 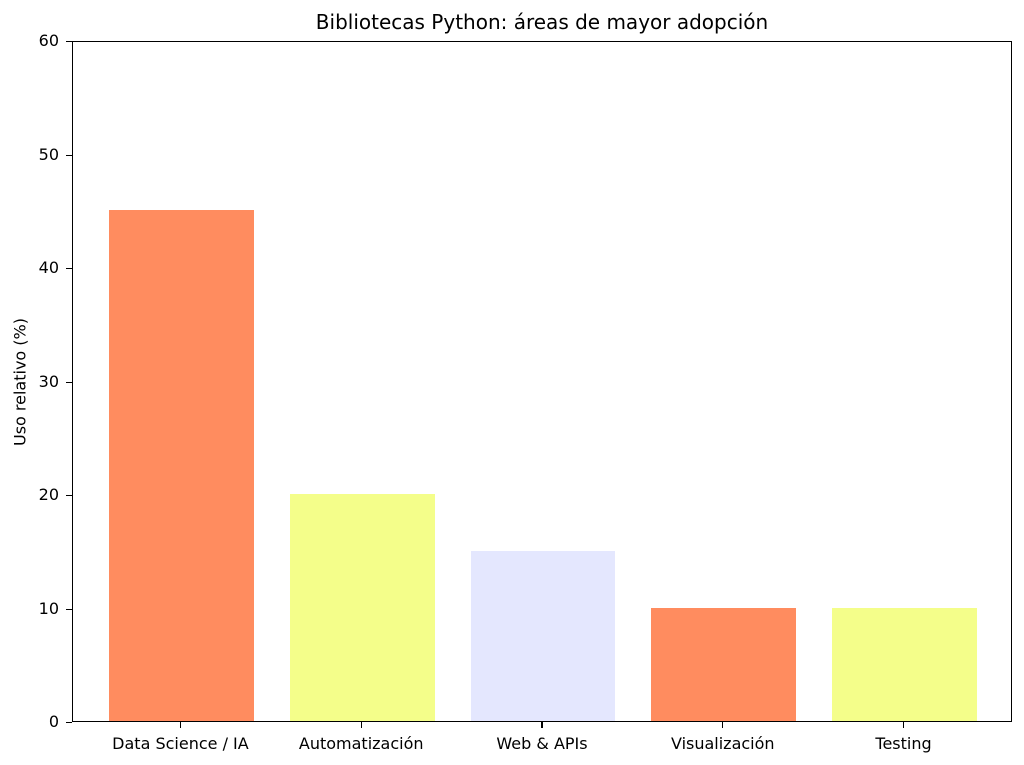 What do you see at coordinates (180, 743) in the screenshot?
I see `x-tick-label: Data Science / IA` at bounding box center [180, 743].